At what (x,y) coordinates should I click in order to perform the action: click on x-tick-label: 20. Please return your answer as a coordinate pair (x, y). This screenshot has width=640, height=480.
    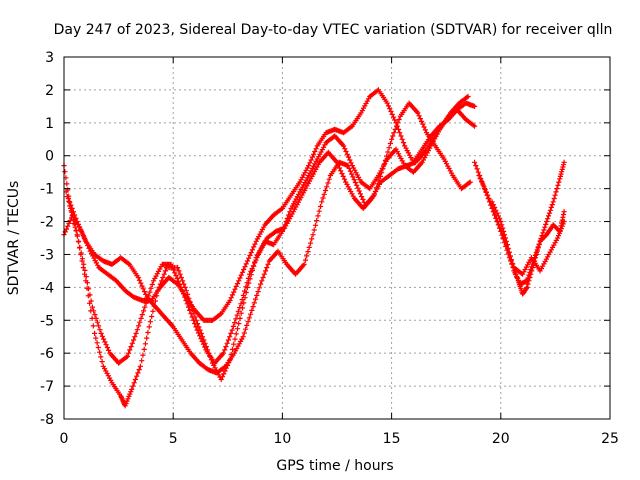
    Looking at the image, I should click on (501, 439).